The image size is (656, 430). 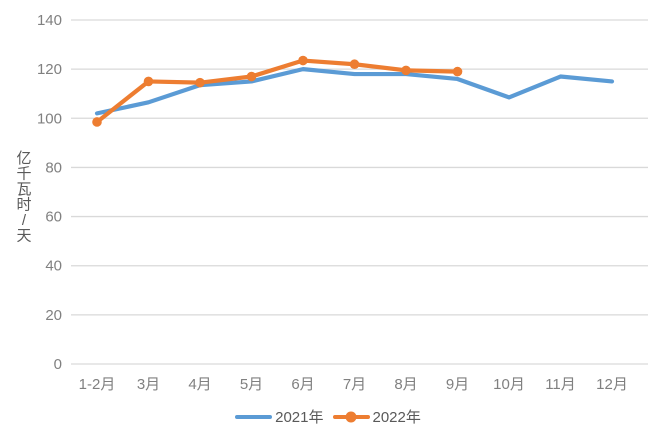 What do you see at coordinates (396, 417) in the screenshot?
I see `legend-label-2022: 2022年` at bounding box center [396, 417].